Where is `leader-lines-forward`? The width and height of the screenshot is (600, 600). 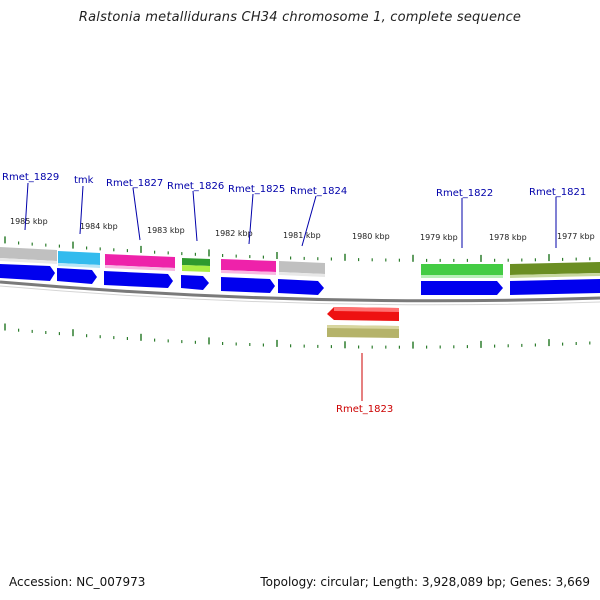 leader-lines-forward is located at coordinates (290, 215).